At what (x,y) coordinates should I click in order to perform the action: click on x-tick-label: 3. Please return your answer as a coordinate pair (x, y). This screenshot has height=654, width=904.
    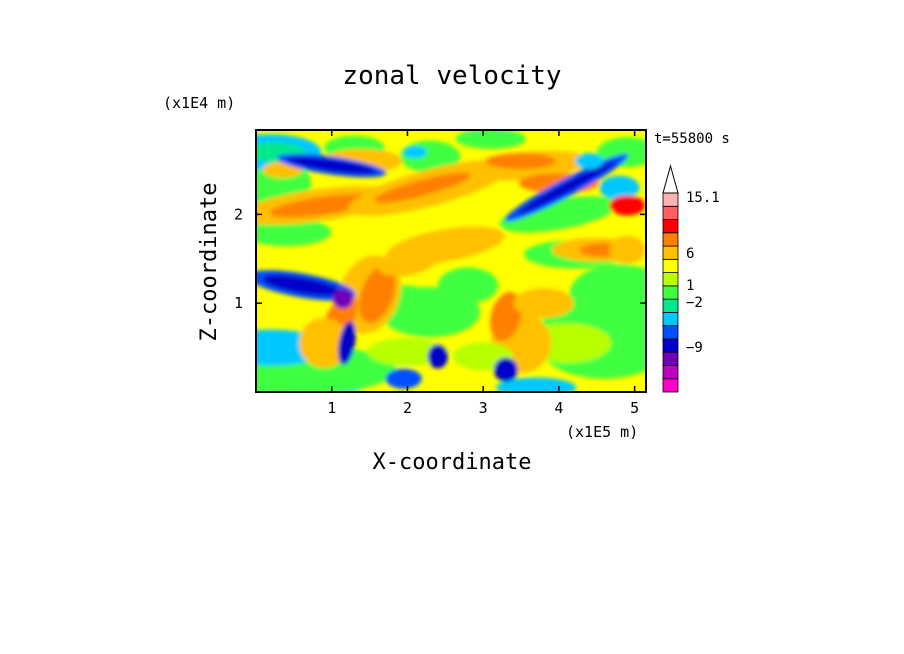
    Looking at the image, I should click on (483, 408).